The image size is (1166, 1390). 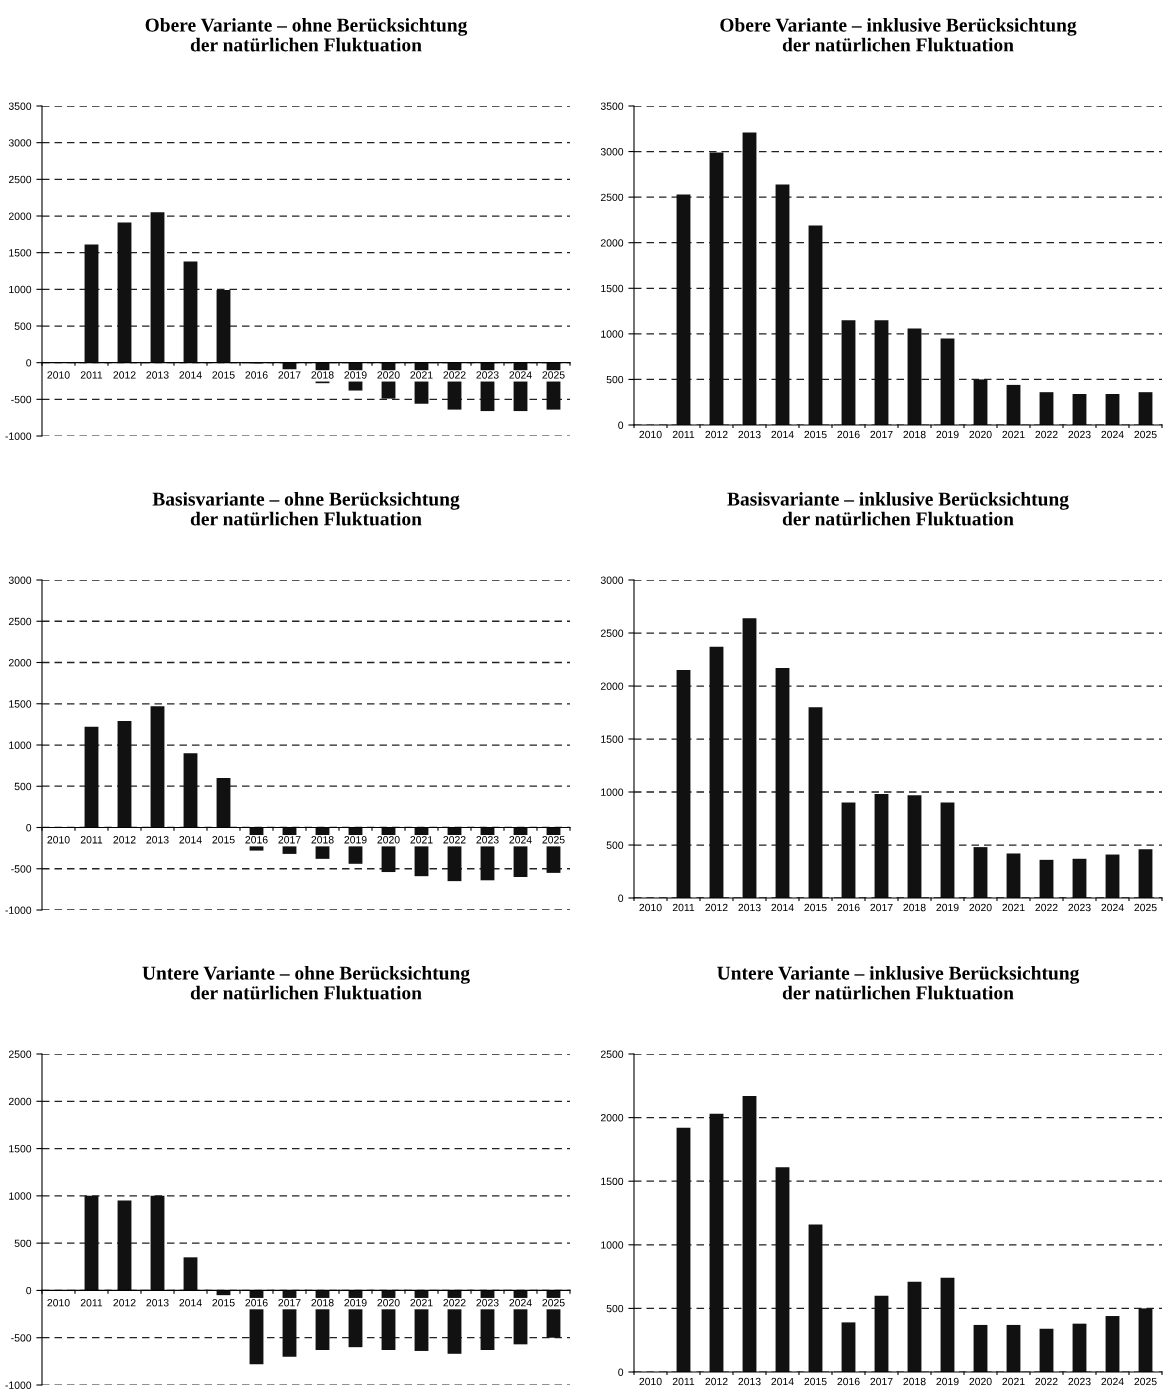 I want to click on x-tick-label: 2013, so click(x=157, y=375).